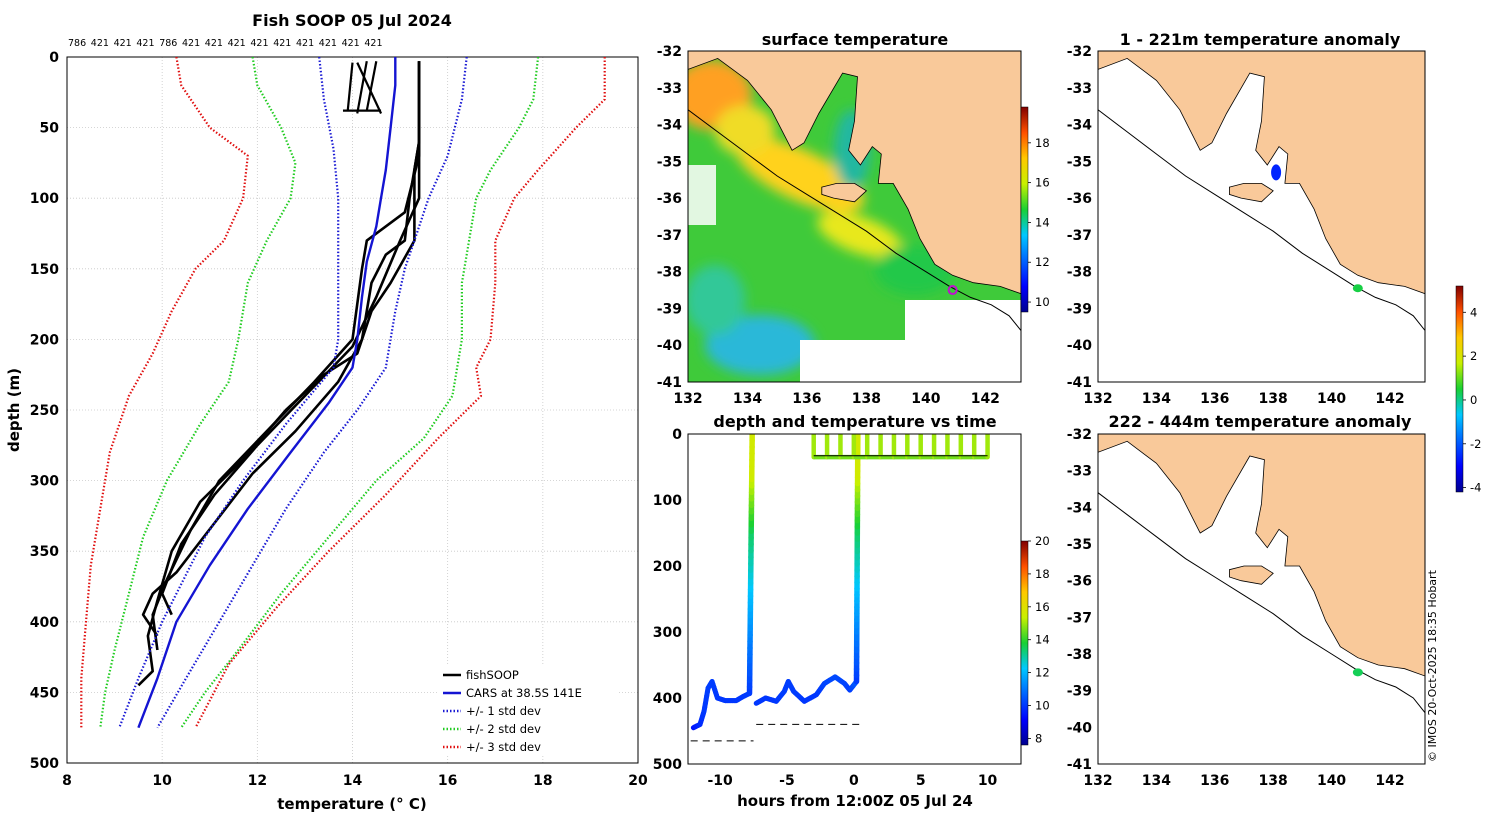 The image size is (1500, 820). Describe the element at coordinates (503, 747) in the screenshot. I see `legend-label-std3: +/- 3 std dev` at that location.